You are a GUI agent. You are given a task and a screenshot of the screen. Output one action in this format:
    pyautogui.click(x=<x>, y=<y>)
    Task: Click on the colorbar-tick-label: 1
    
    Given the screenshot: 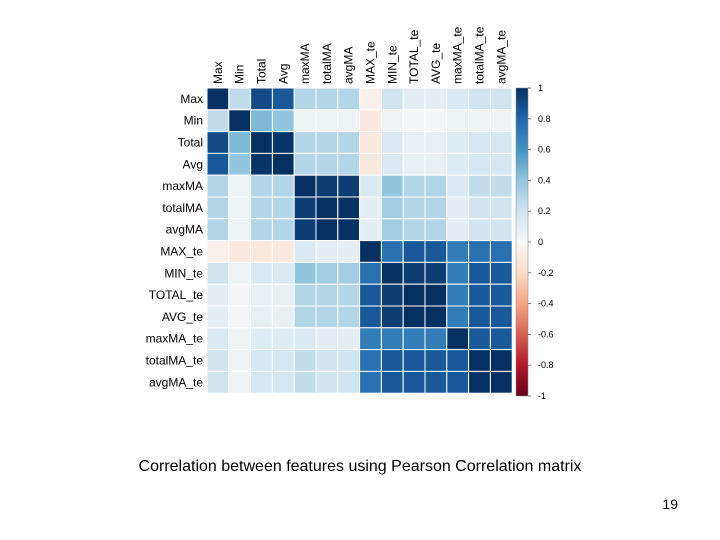 What is the action you would take?
    pyautogui.click(x=540, y=88)
    